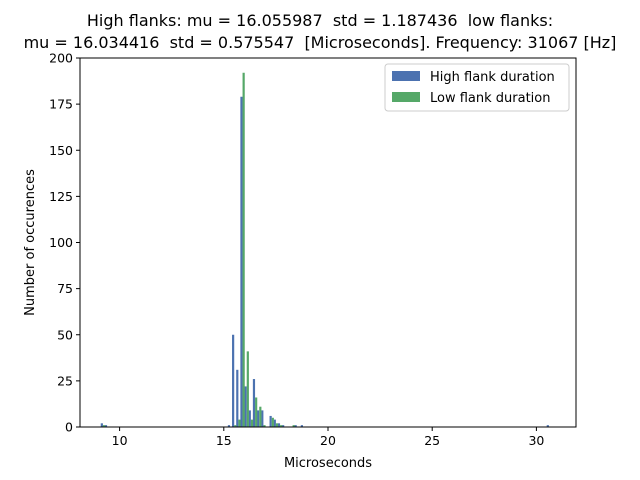 Image resolution: width=640 pixels, height=480 pixels. Describe the element at coordinates (120, 440) in the screenshot. I see `x-tick-label: 10` at that location.